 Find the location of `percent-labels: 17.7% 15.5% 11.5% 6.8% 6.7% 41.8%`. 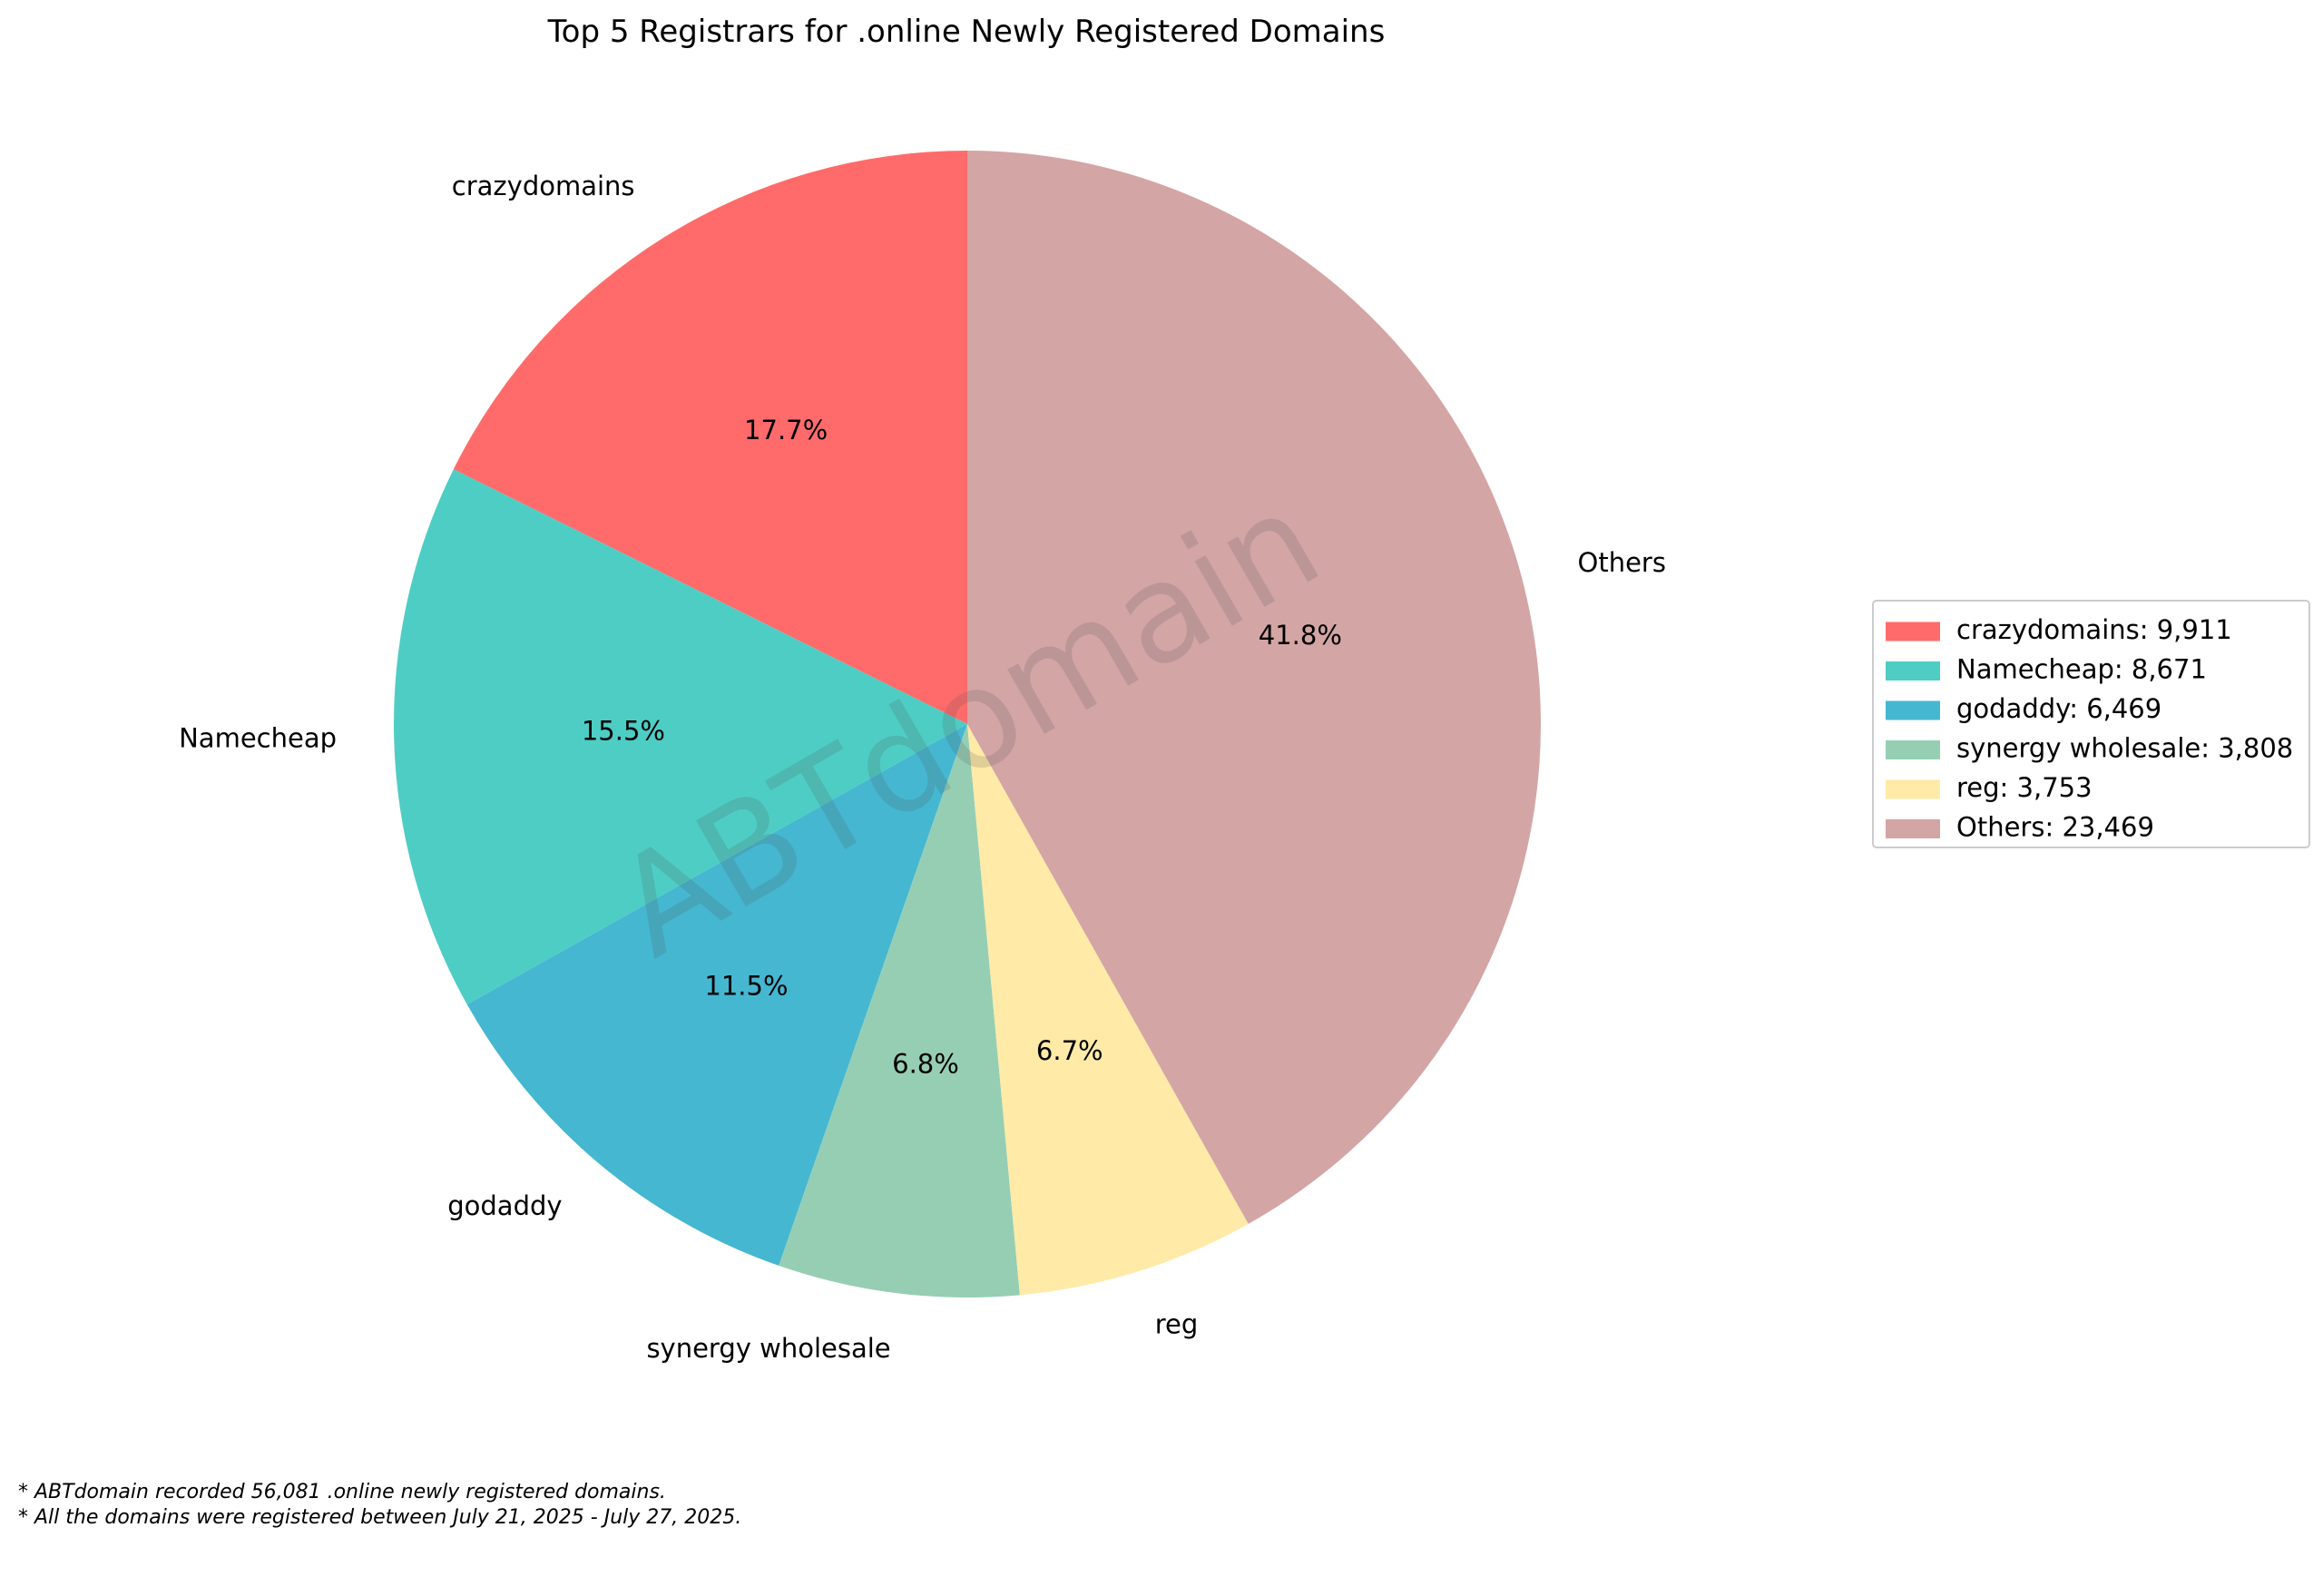

percent-labels: 17.7% 15.5% 11.5% 6.8% 6.7% 41.8% is located at coordinates (962, 748).